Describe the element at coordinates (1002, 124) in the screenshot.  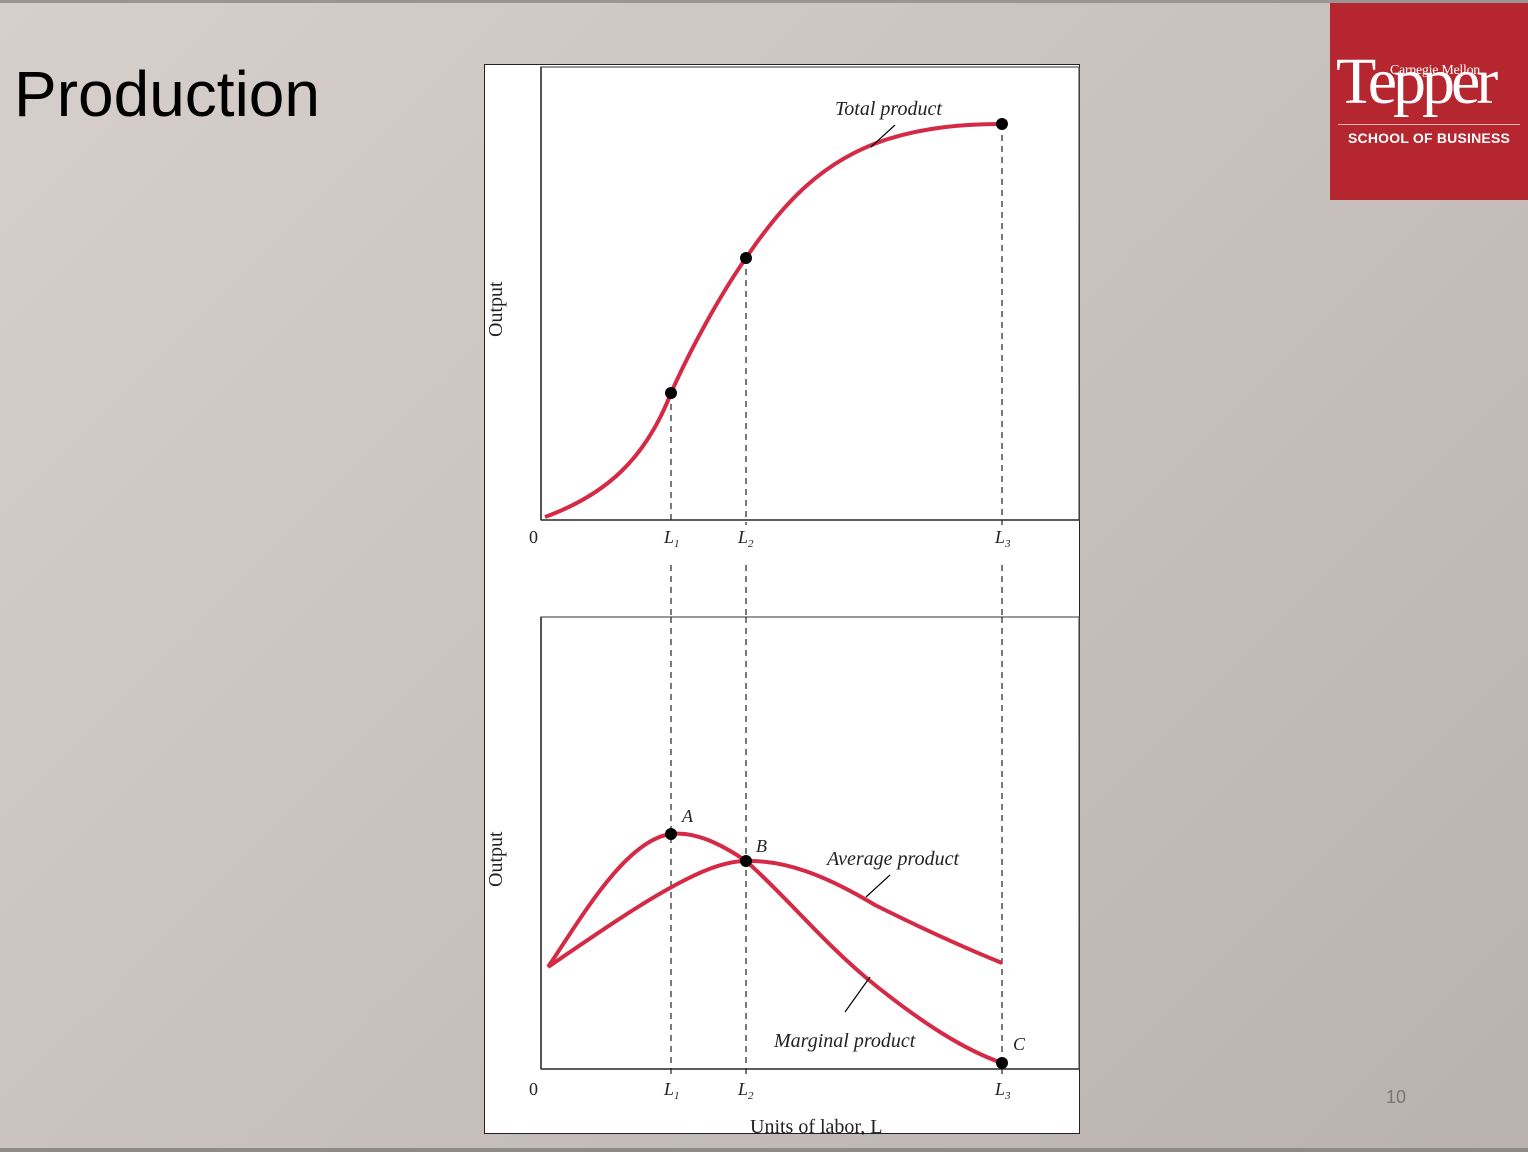
I see `total-product-point-l3` at that location.